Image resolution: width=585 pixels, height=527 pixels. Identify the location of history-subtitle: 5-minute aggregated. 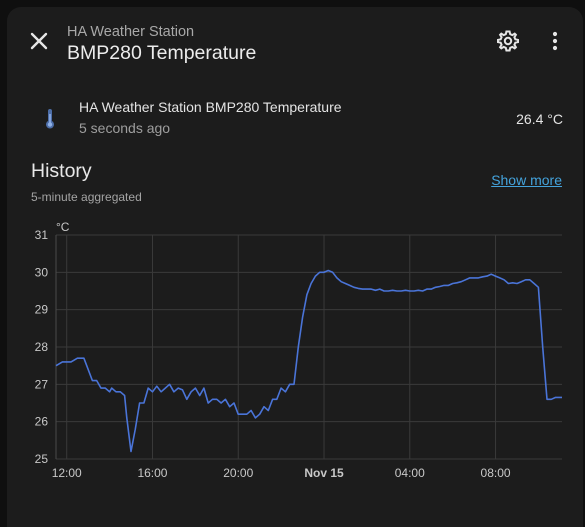
(86, 197).